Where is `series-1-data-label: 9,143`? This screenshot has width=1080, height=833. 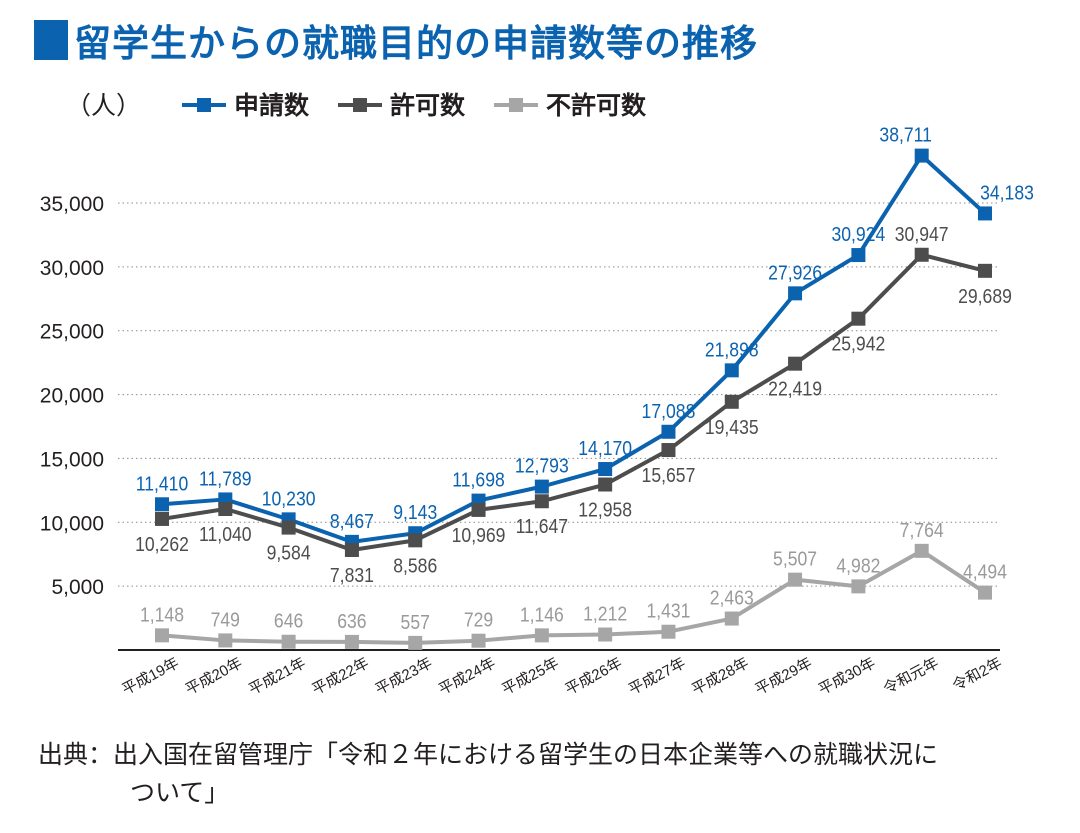 series-1-data-label: 9,143 is located at coordinates (415, 512).